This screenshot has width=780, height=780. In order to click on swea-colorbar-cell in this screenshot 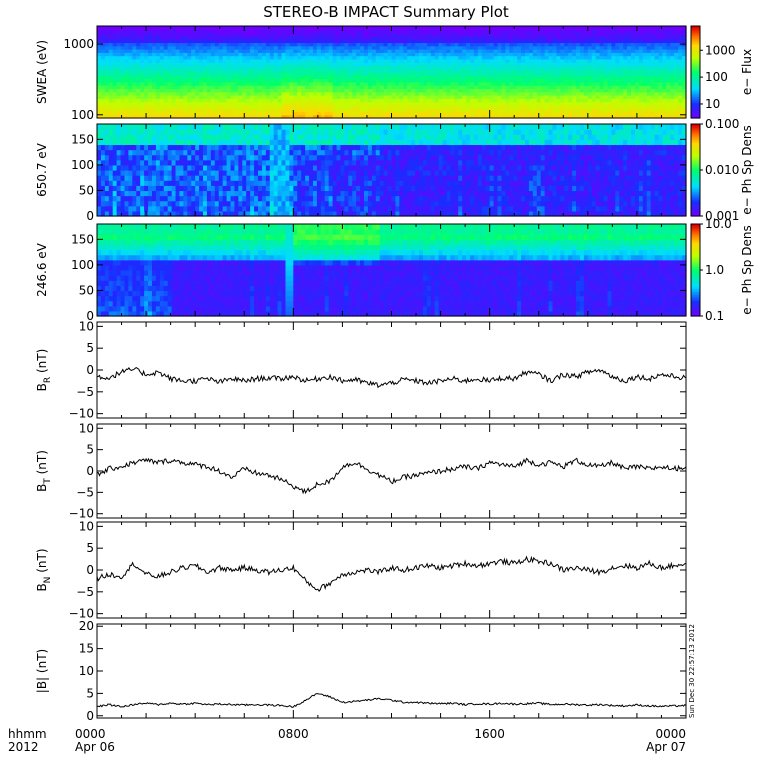, I will do `click(695, 28)`.